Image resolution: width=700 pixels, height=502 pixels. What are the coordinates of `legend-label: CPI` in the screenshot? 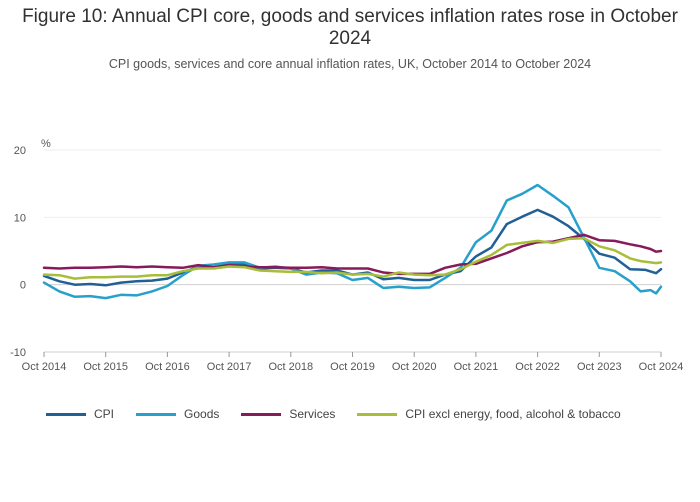 It's located at (104, 414).